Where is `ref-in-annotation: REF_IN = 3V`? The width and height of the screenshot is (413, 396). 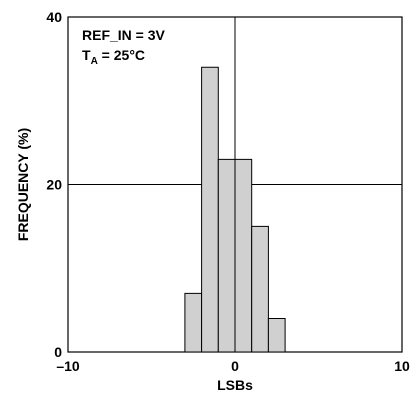
ref-in-annotation: REF_IN = 3V is located at coordinates (124, 35).